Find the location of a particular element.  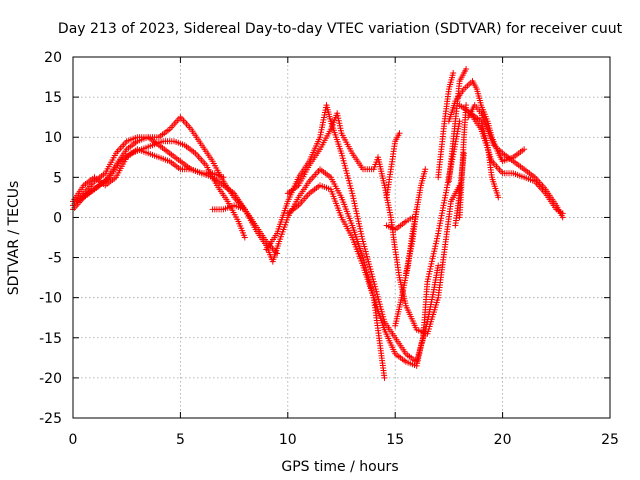

x-tick-label: 0 is located at coordinates (73, 440).